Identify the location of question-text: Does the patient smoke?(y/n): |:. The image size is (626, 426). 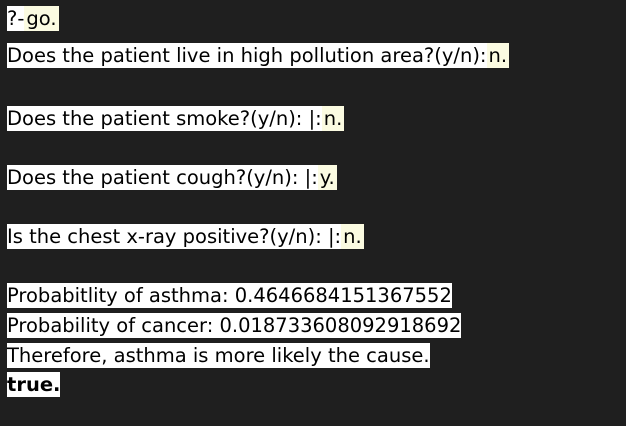
(164, 118).